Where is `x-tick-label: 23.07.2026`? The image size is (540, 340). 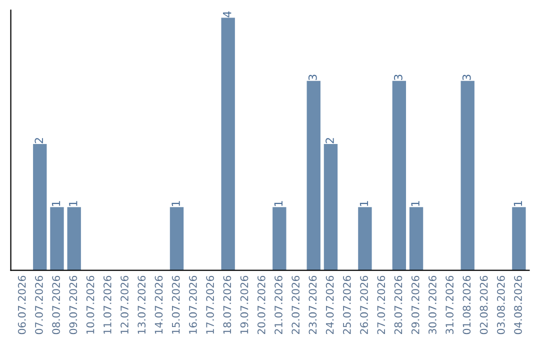 x-tick-label: 23.07.2026 is located at coordinates (312, 305).